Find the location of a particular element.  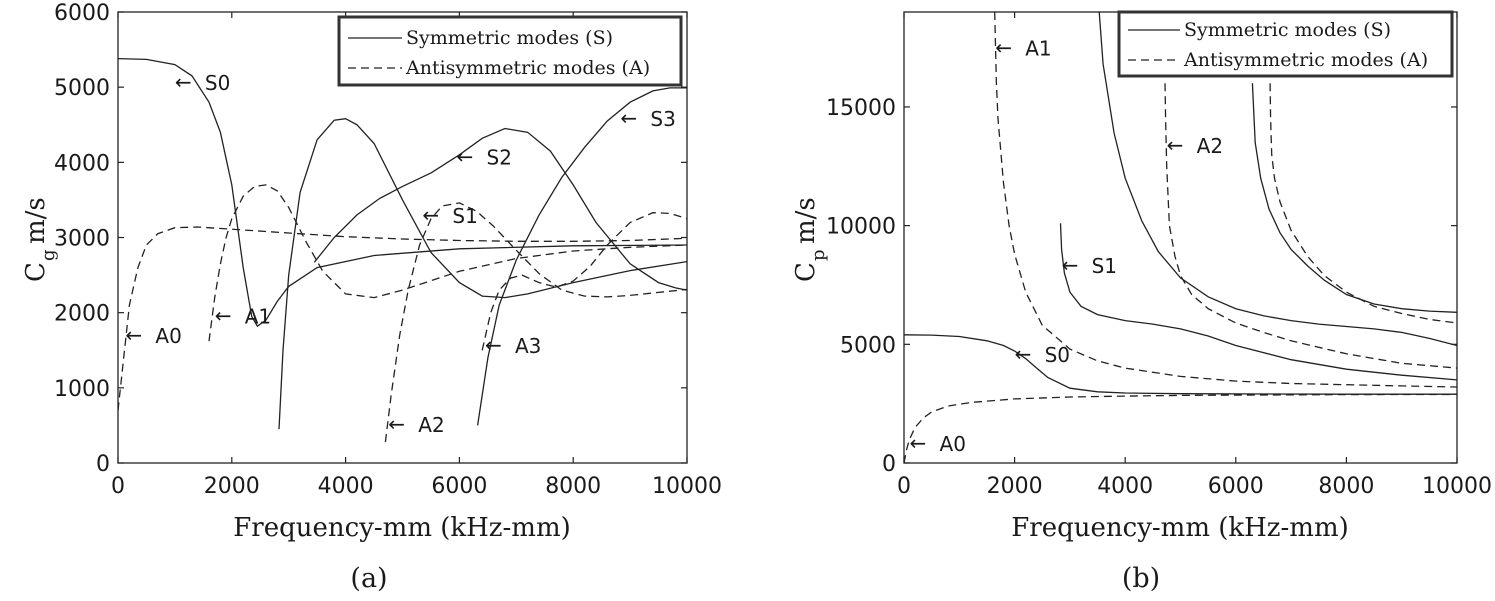

annotation-label-a1-b: A1 is located at coordinates (1038, 49).